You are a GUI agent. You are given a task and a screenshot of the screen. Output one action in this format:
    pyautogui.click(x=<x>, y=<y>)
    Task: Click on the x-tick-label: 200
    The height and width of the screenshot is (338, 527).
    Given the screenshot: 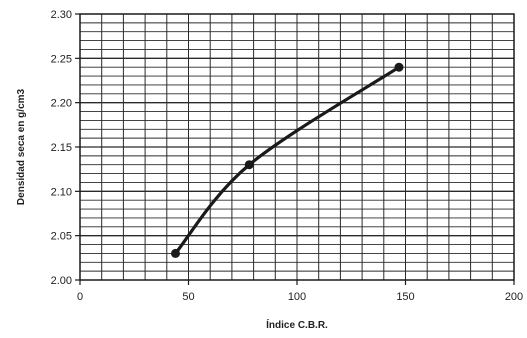 What is the action you would take?
    pyautogui.click(x=514, y=297)
    